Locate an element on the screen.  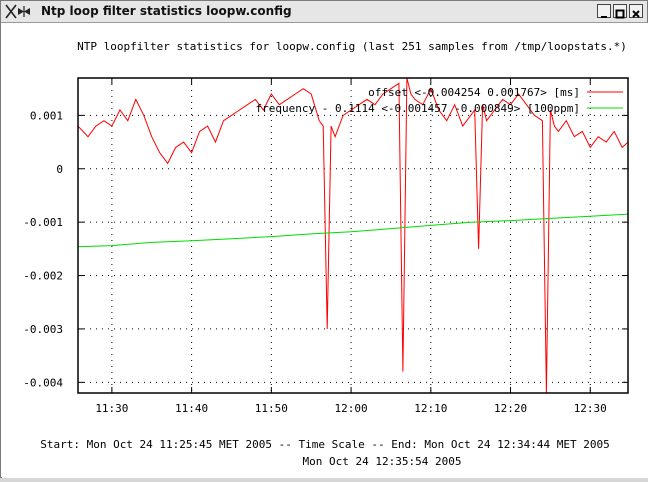
y-tick-label: -0.001 is located at coordinates (43, 222).